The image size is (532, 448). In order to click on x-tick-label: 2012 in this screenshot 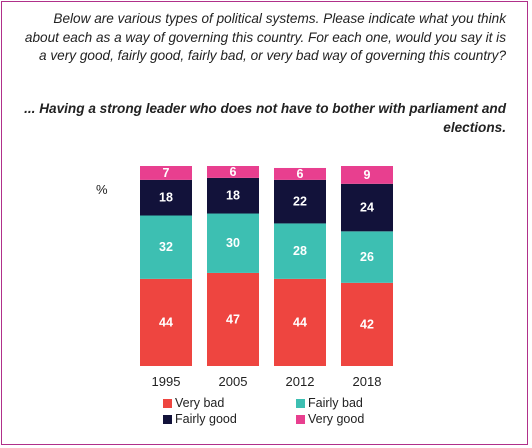, I will do `click(300, 381)`.